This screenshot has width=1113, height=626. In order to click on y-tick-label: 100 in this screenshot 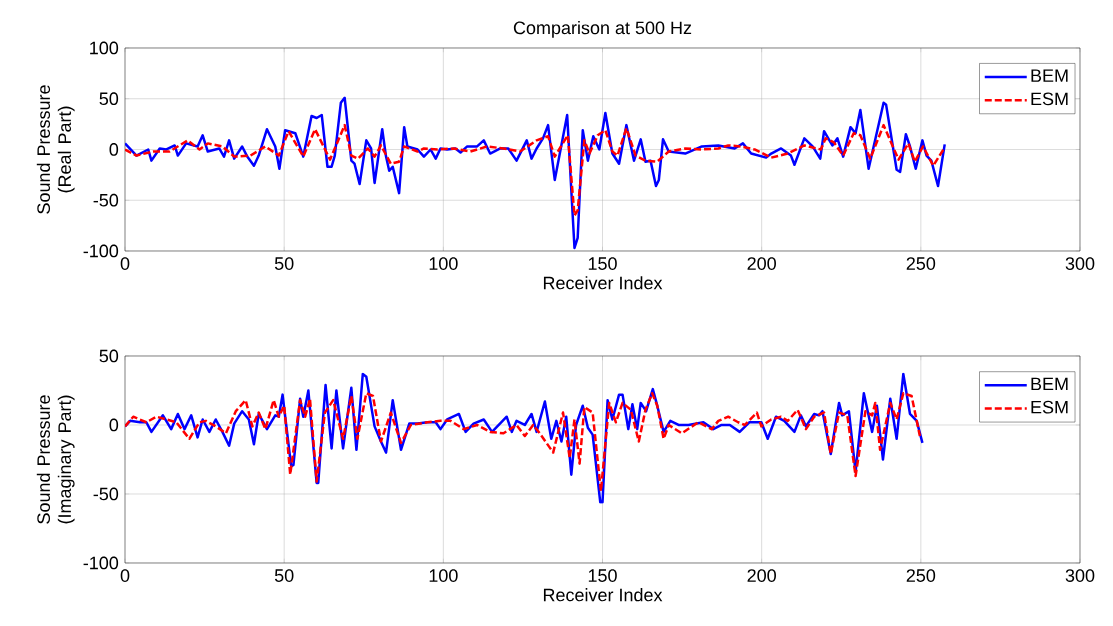, I will do `click(104, 48)`.